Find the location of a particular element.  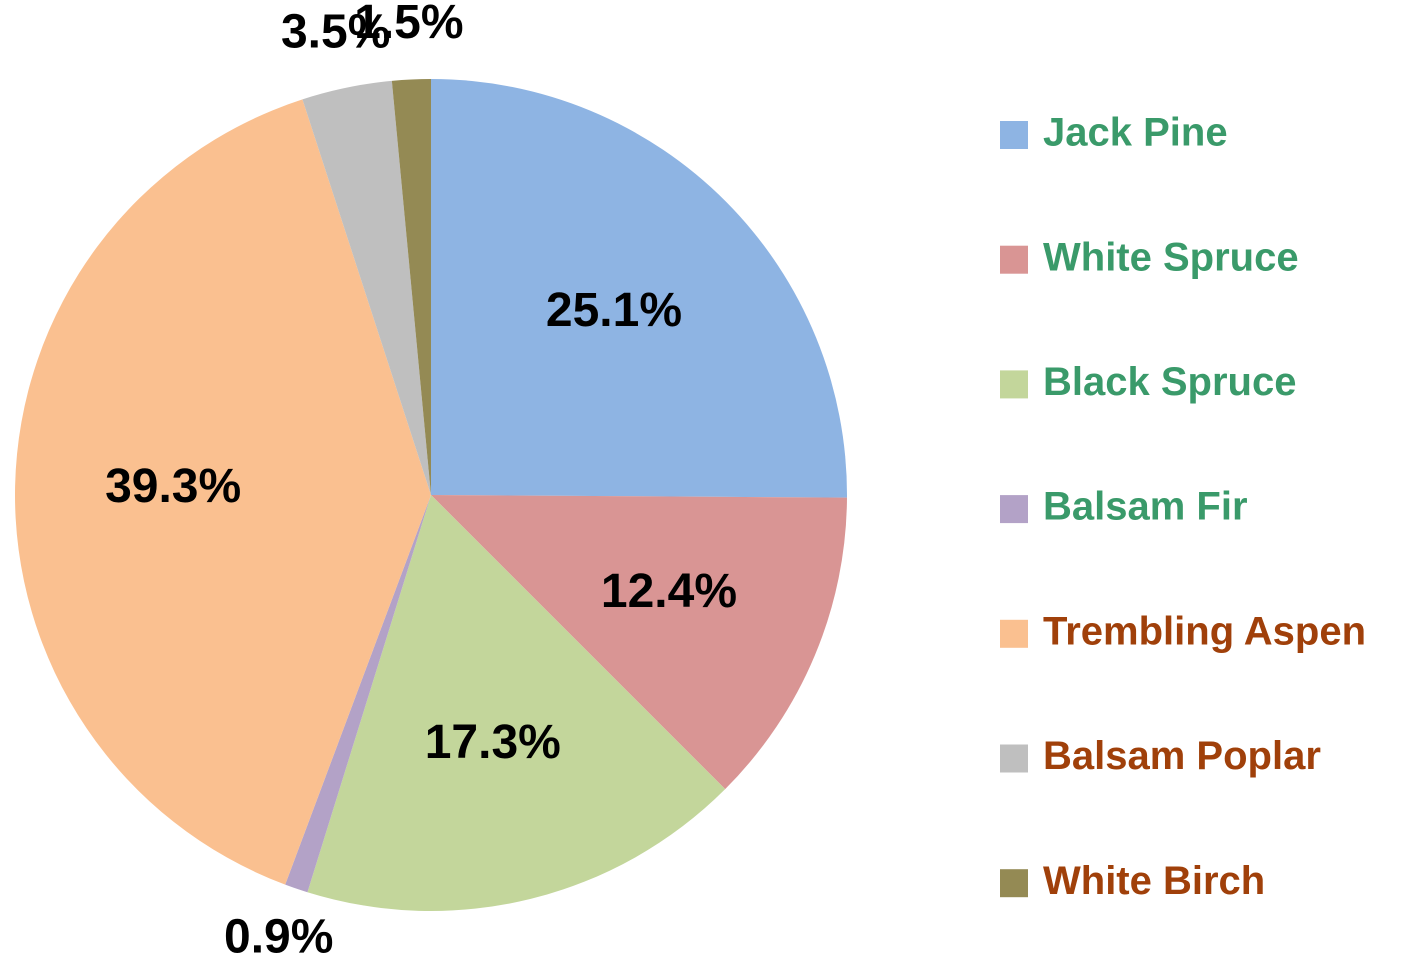

legend-label: Balsam Fir is located at coordinates (1145, 507).